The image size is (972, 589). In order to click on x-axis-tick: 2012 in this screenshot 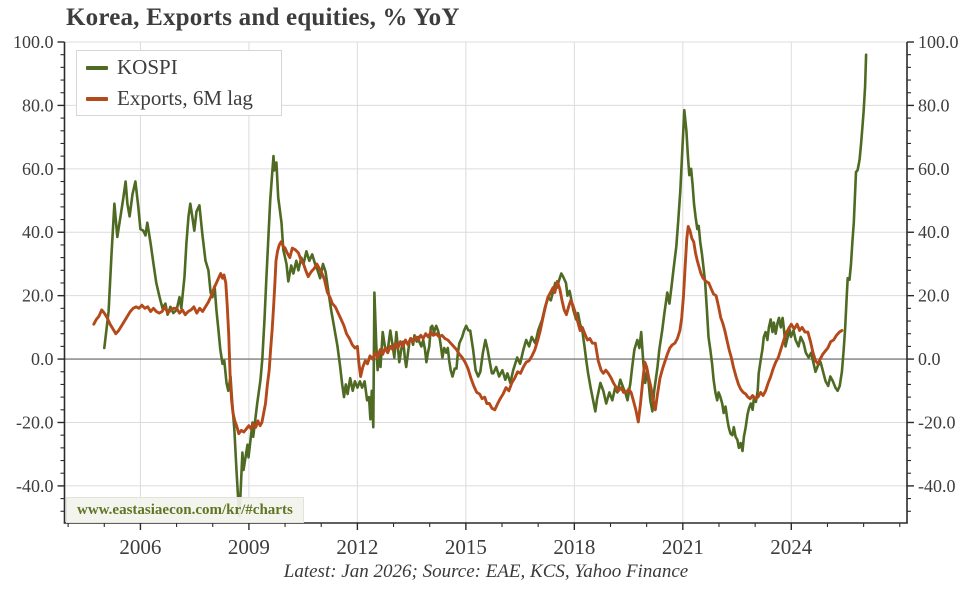, I will do `click(357, 547)`.